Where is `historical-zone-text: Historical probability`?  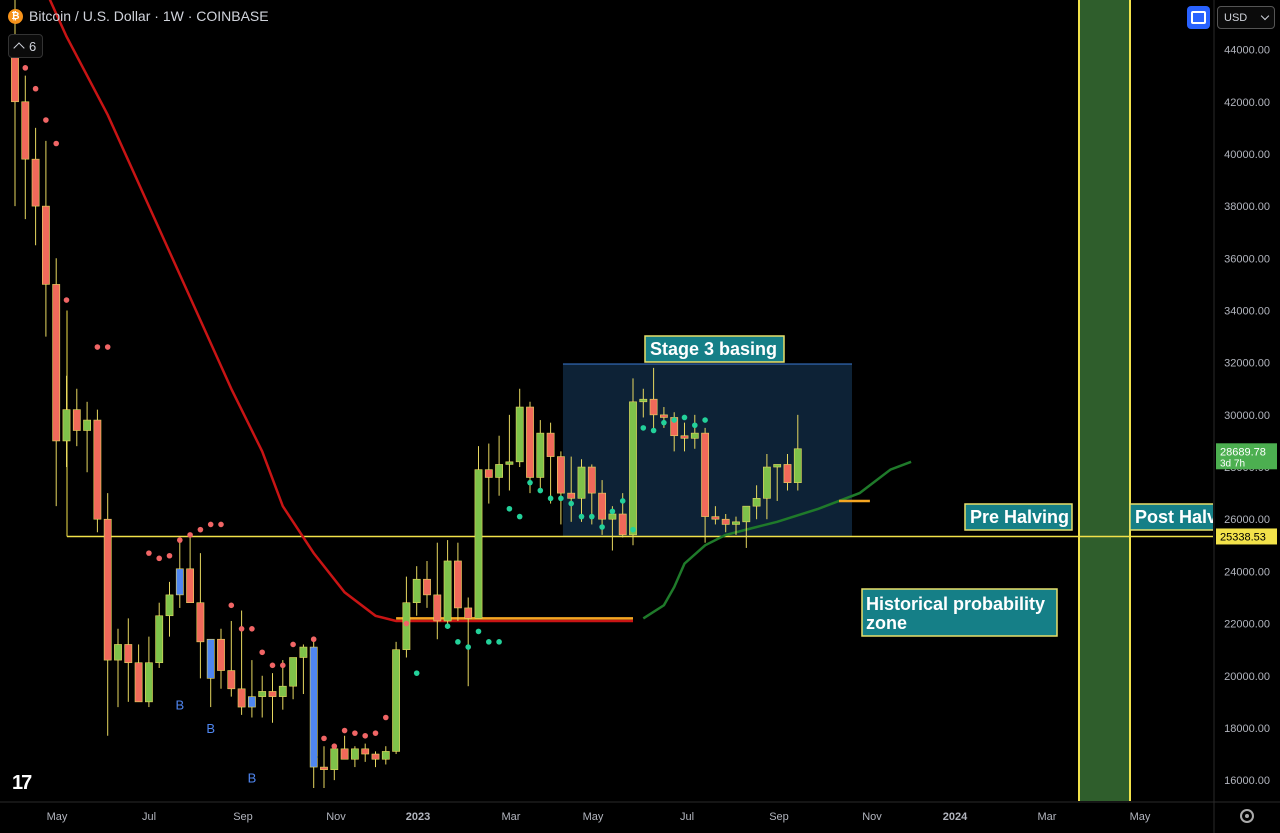 historical-zone-text: Historical probability is located at coordinates (955, 604).